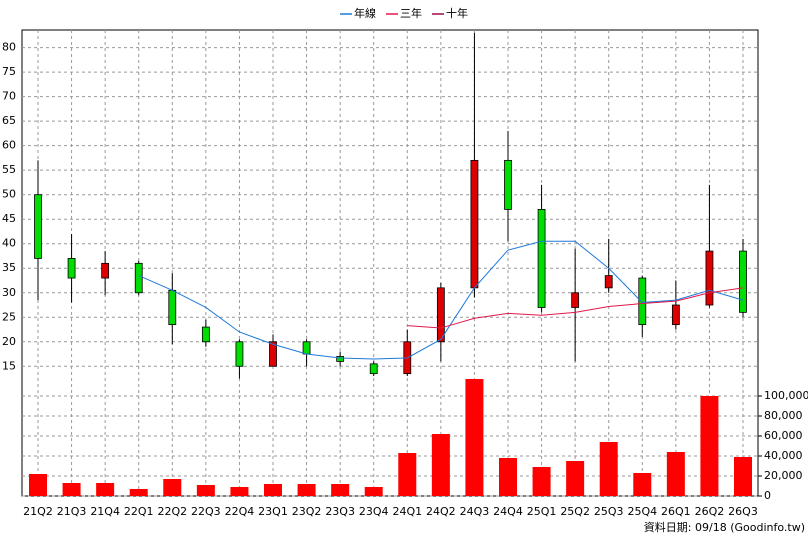 The image size is (808, 544). I want to click on x-tick-label: 21Q2, so click(38, 511).